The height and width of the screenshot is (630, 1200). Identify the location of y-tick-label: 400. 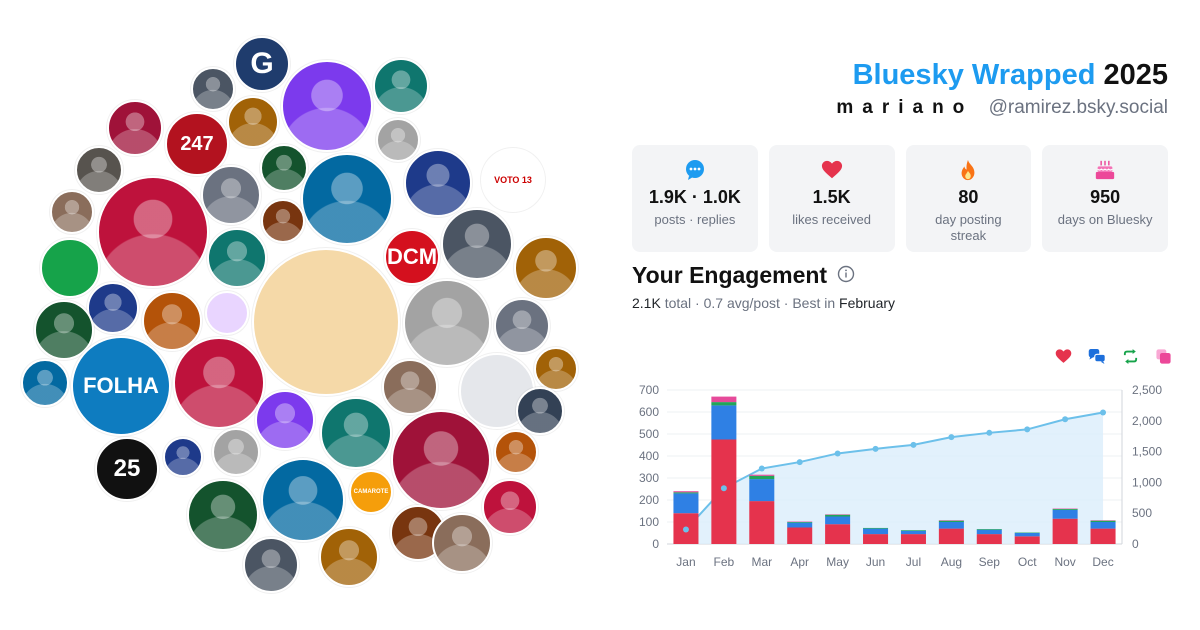
(649, 456).